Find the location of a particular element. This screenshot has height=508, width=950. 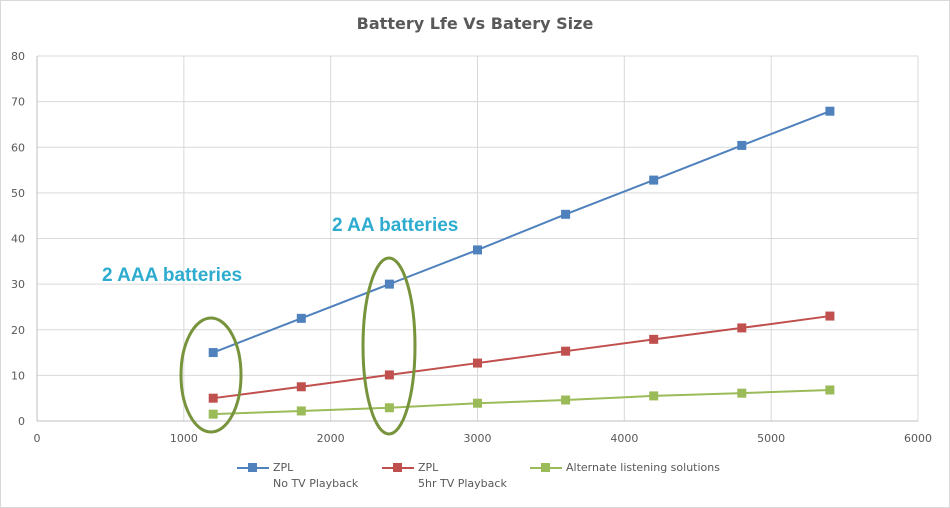

y-tick-label: 70 is located at coordinates (18, 102).